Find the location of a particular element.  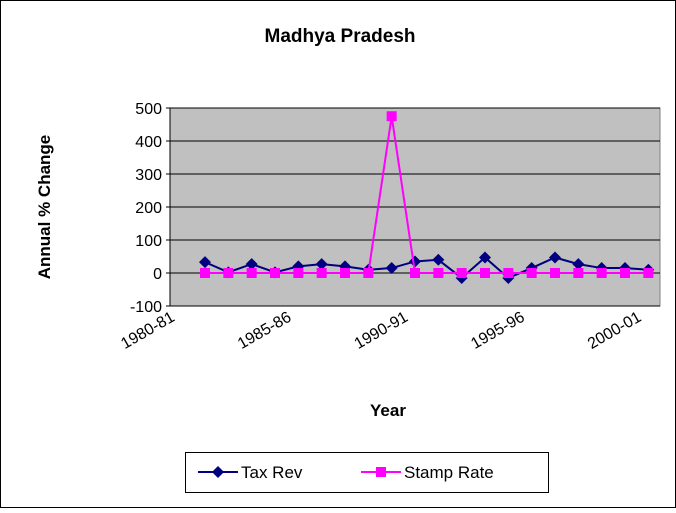

chart-title: Madhya Pradesh is located at coordinates (340, 36).